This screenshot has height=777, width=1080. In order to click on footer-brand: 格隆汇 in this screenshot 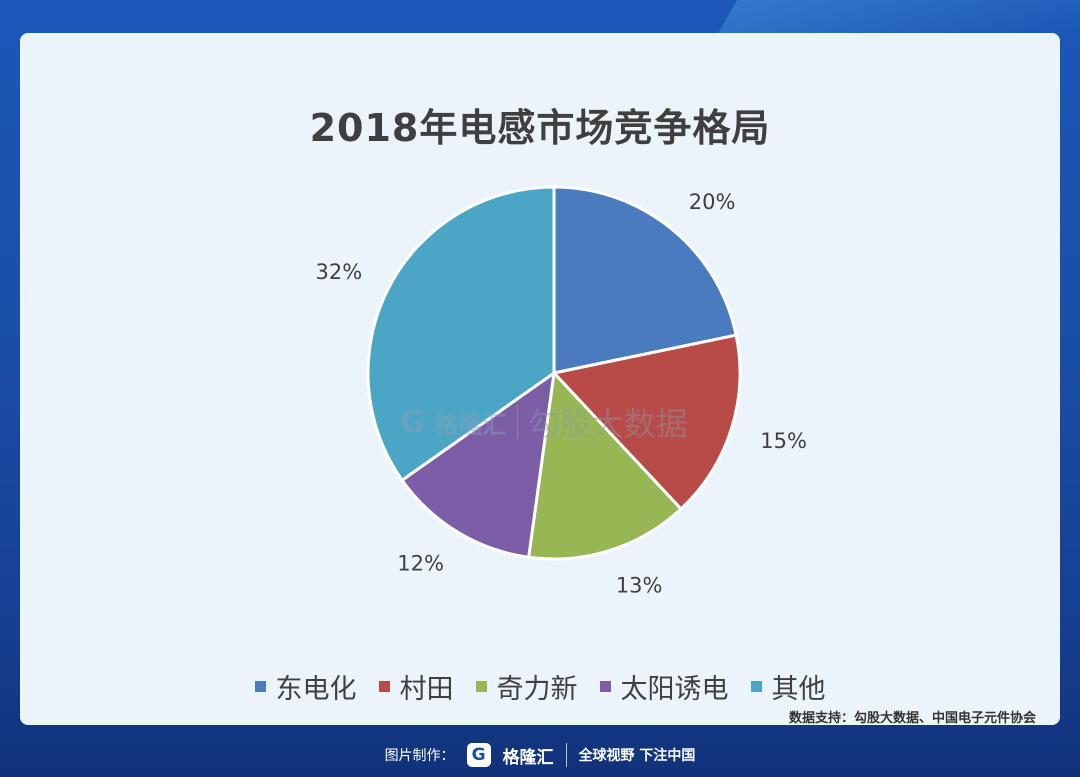, I will do `click(528, 757)`.